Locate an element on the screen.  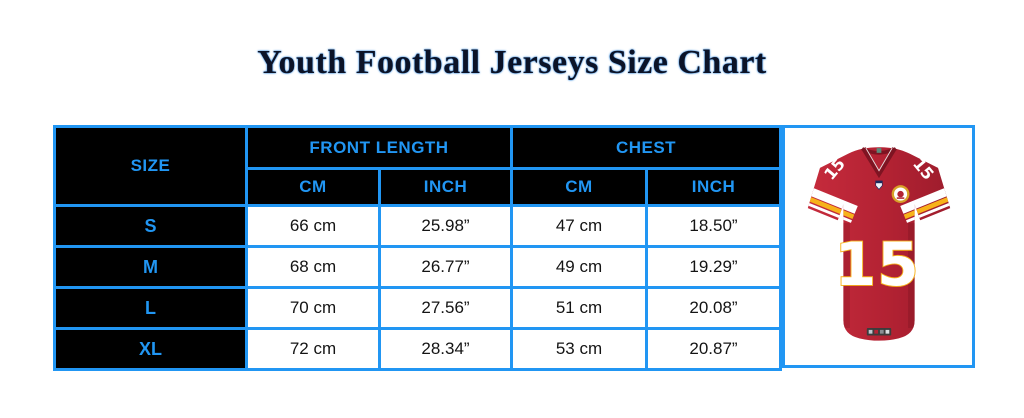
table-row-xl: XL 72 cm 28.34” 53 cm 20.87” is located at coordinates (417, 349).